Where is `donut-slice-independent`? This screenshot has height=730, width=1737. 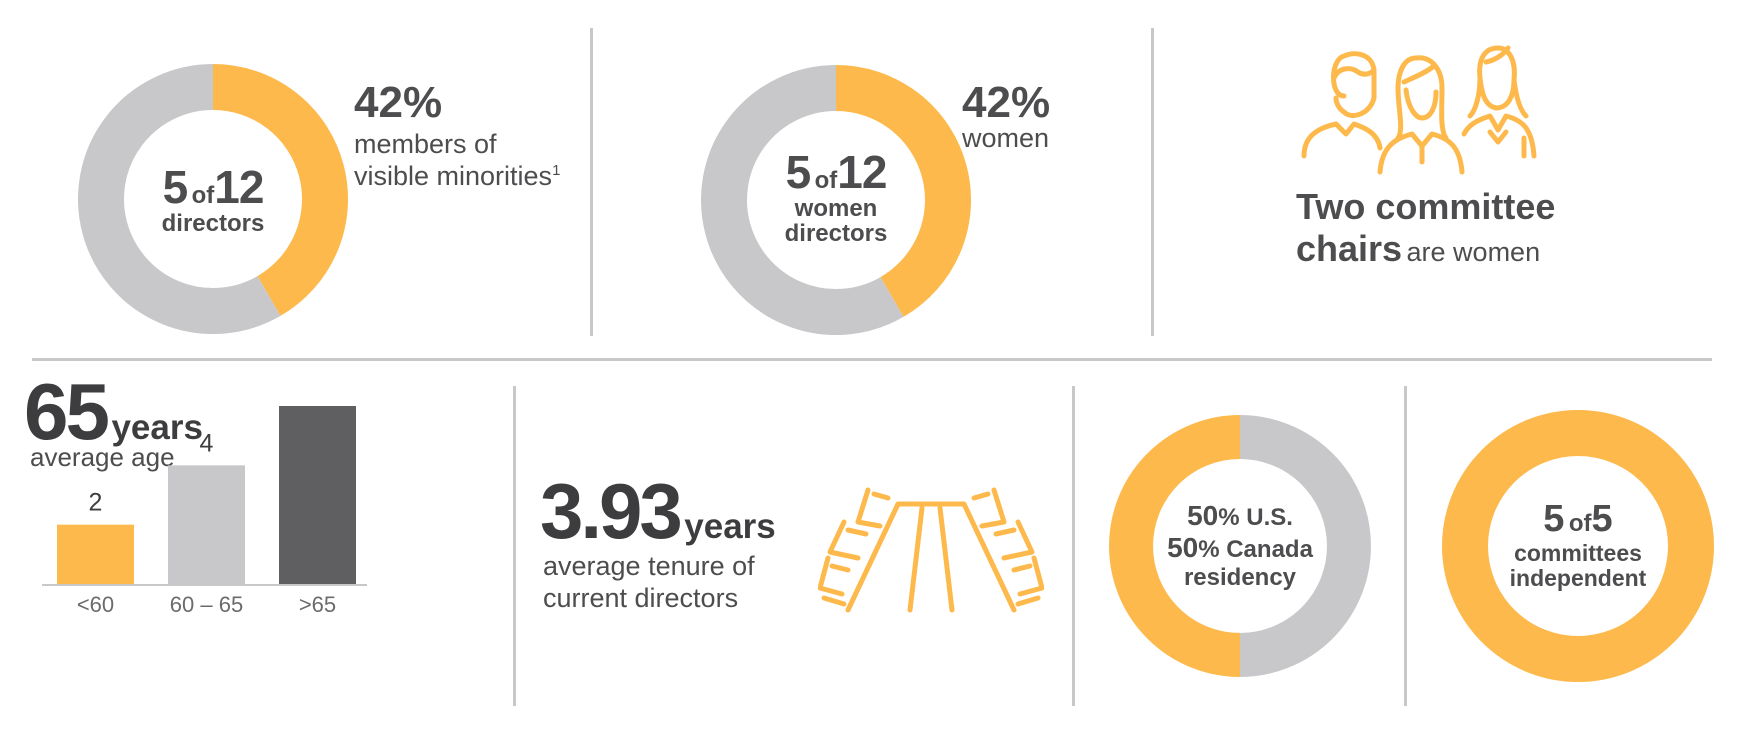 donut-slice-independent is located at coordinates (1578, 546).